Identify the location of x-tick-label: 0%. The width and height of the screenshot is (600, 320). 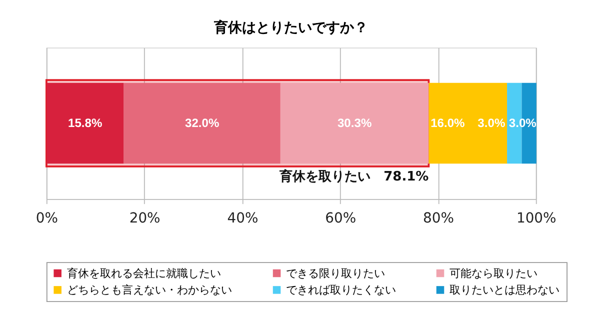
(47, 218).